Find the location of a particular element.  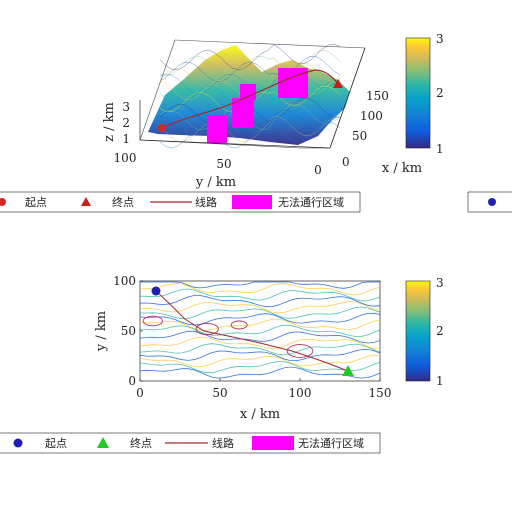

route-3d is located at coordinates (250, 99).